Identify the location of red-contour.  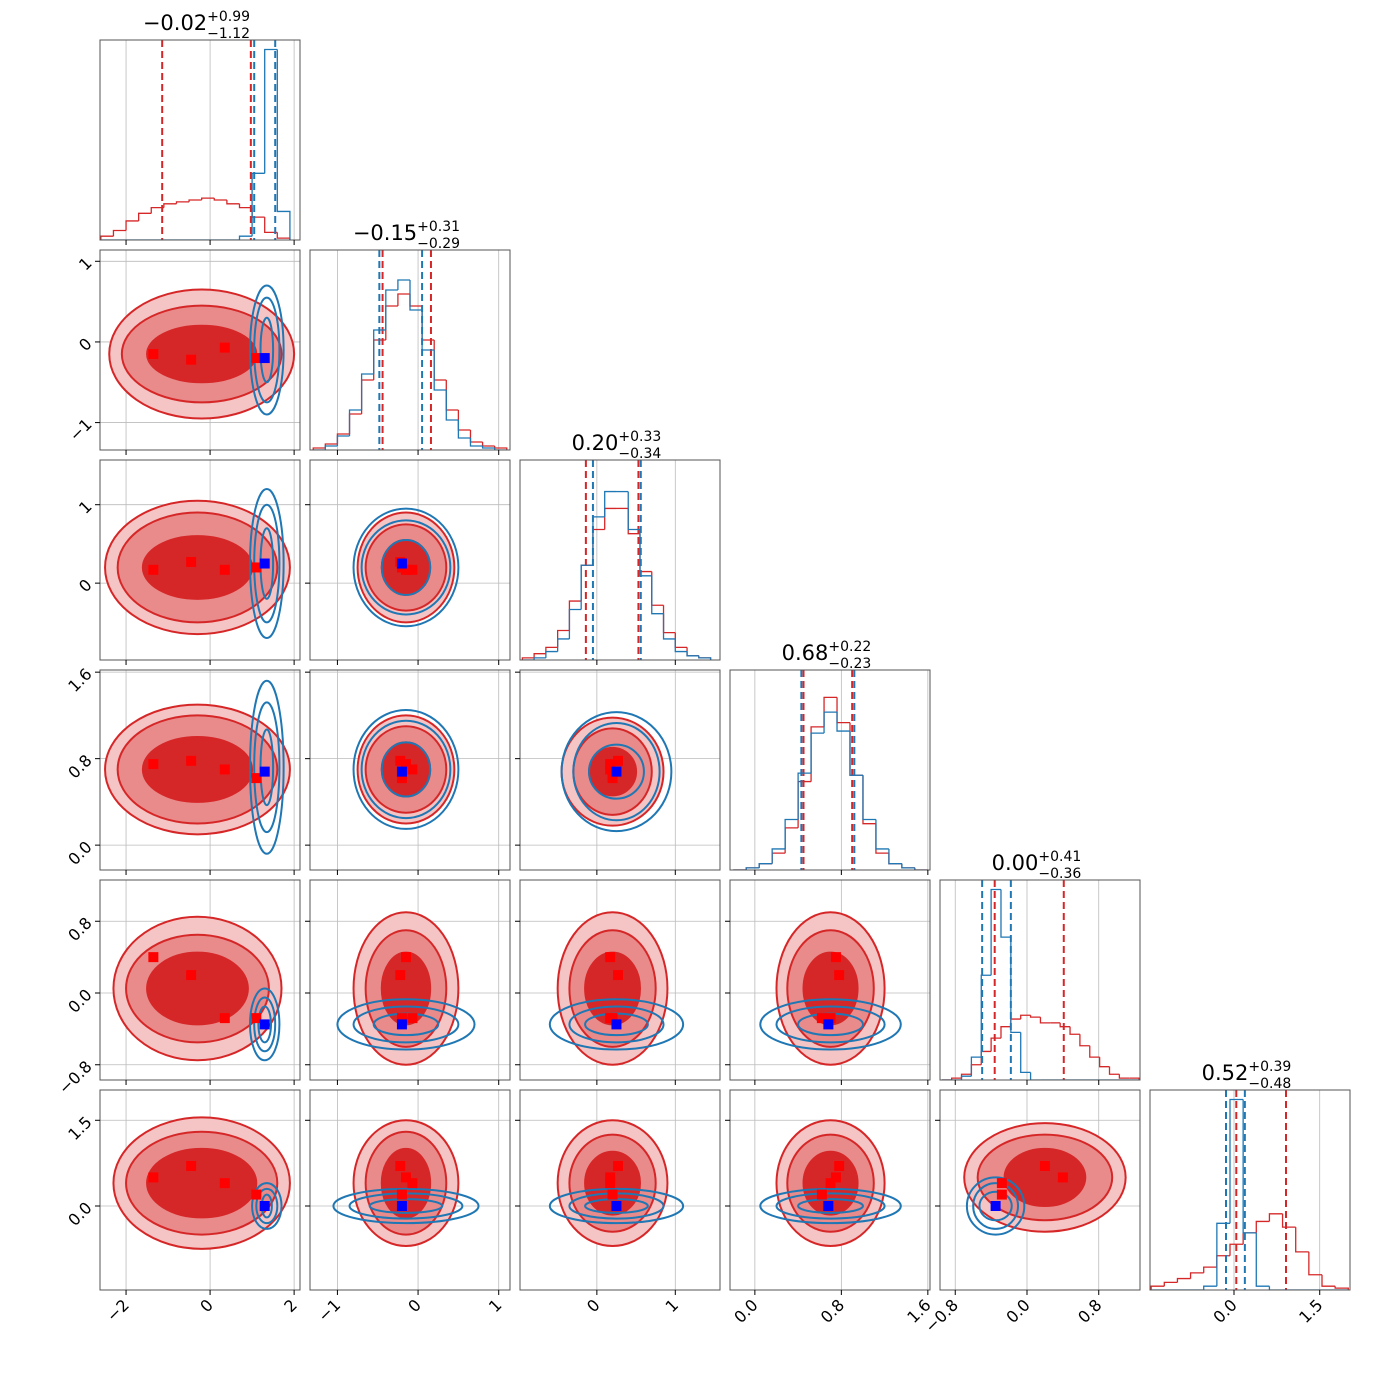
(202, 1183).